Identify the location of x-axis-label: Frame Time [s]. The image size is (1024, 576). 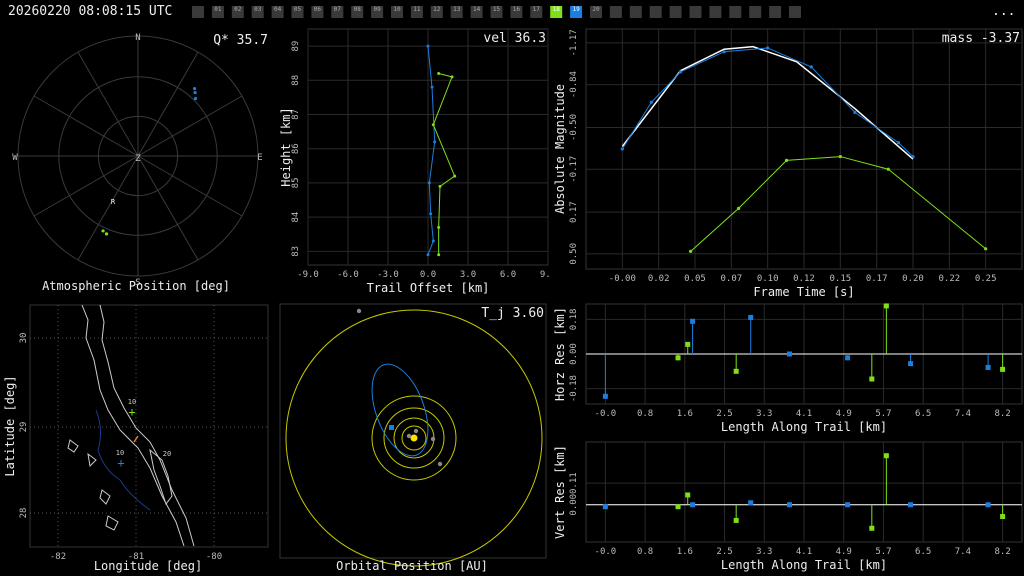
(803, 291).